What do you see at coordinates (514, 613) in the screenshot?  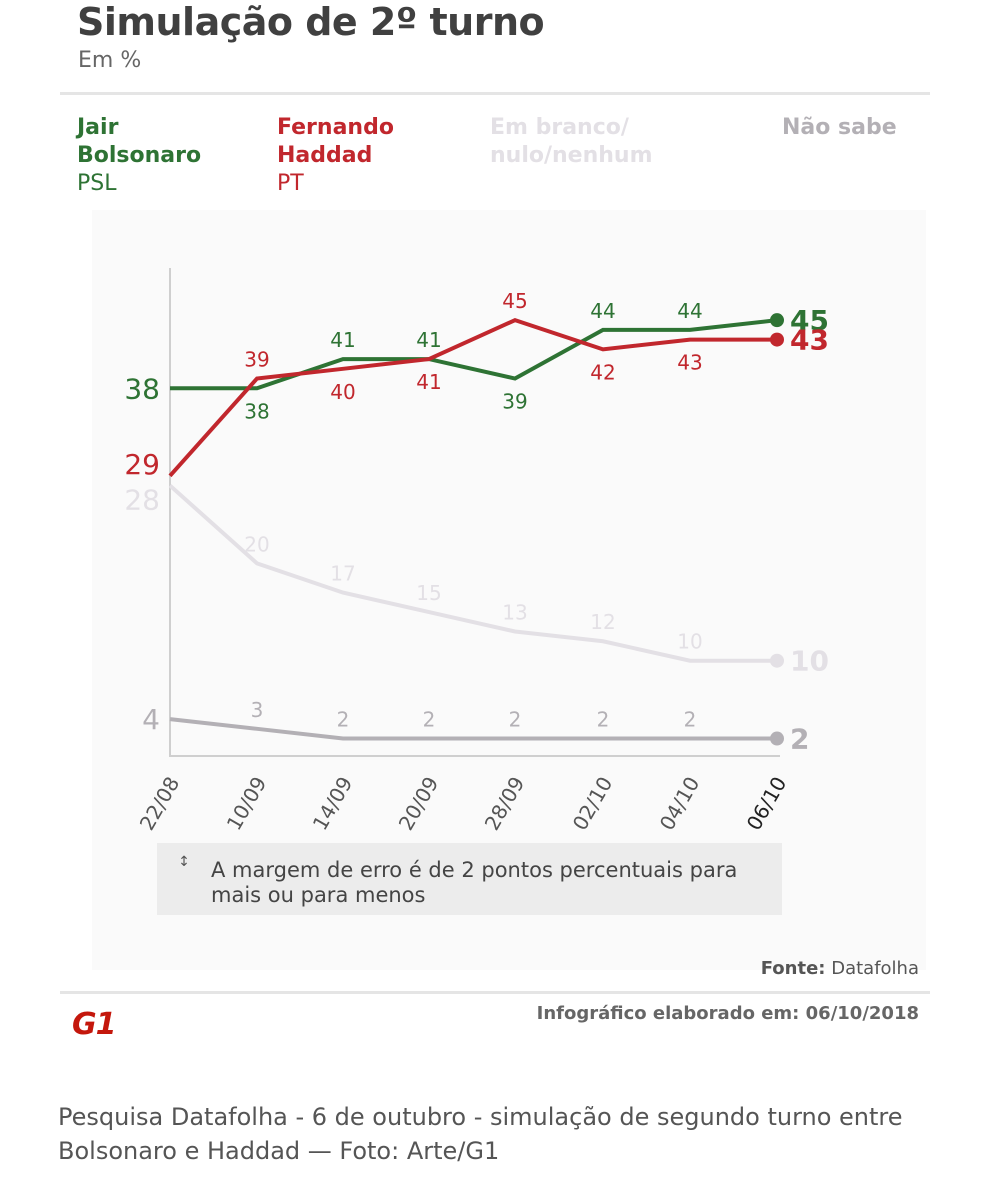 I see `blank-null-value-label: 13` at bounding box center [514, 613].